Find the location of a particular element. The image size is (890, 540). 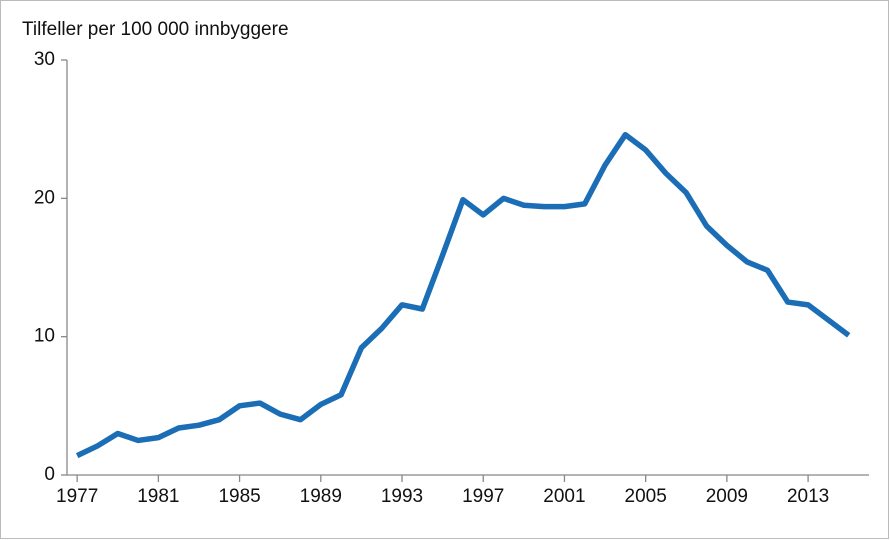

y-tick-label: 30 is located at coordinates (44, 59).